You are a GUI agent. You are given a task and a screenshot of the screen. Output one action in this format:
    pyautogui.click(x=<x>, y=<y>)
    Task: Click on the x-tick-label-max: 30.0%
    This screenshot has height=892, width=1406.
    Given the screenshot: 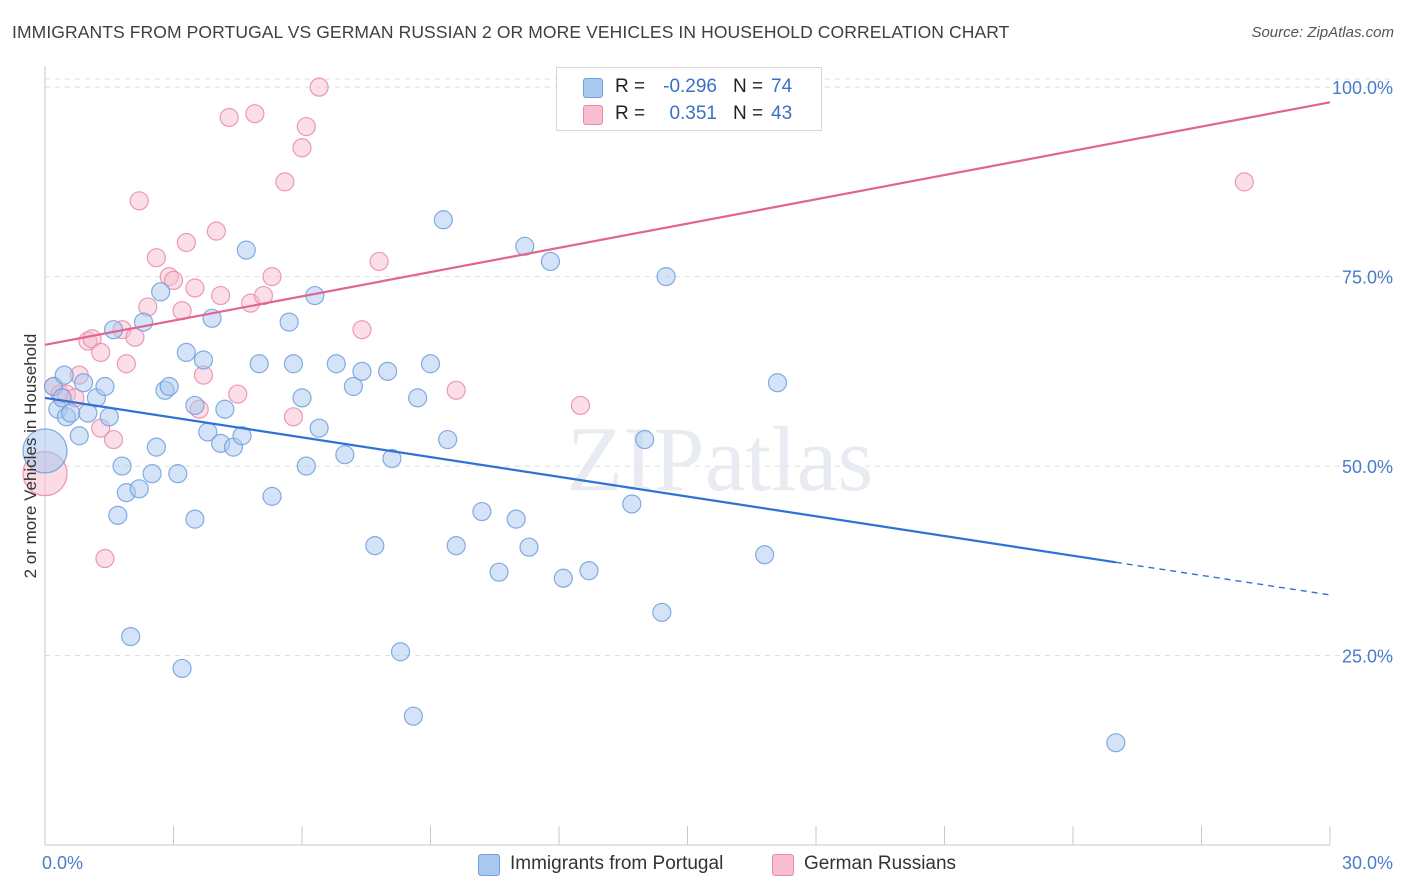 What is the action you would take?
    pyautogui.click(x=1367, y=863)
    